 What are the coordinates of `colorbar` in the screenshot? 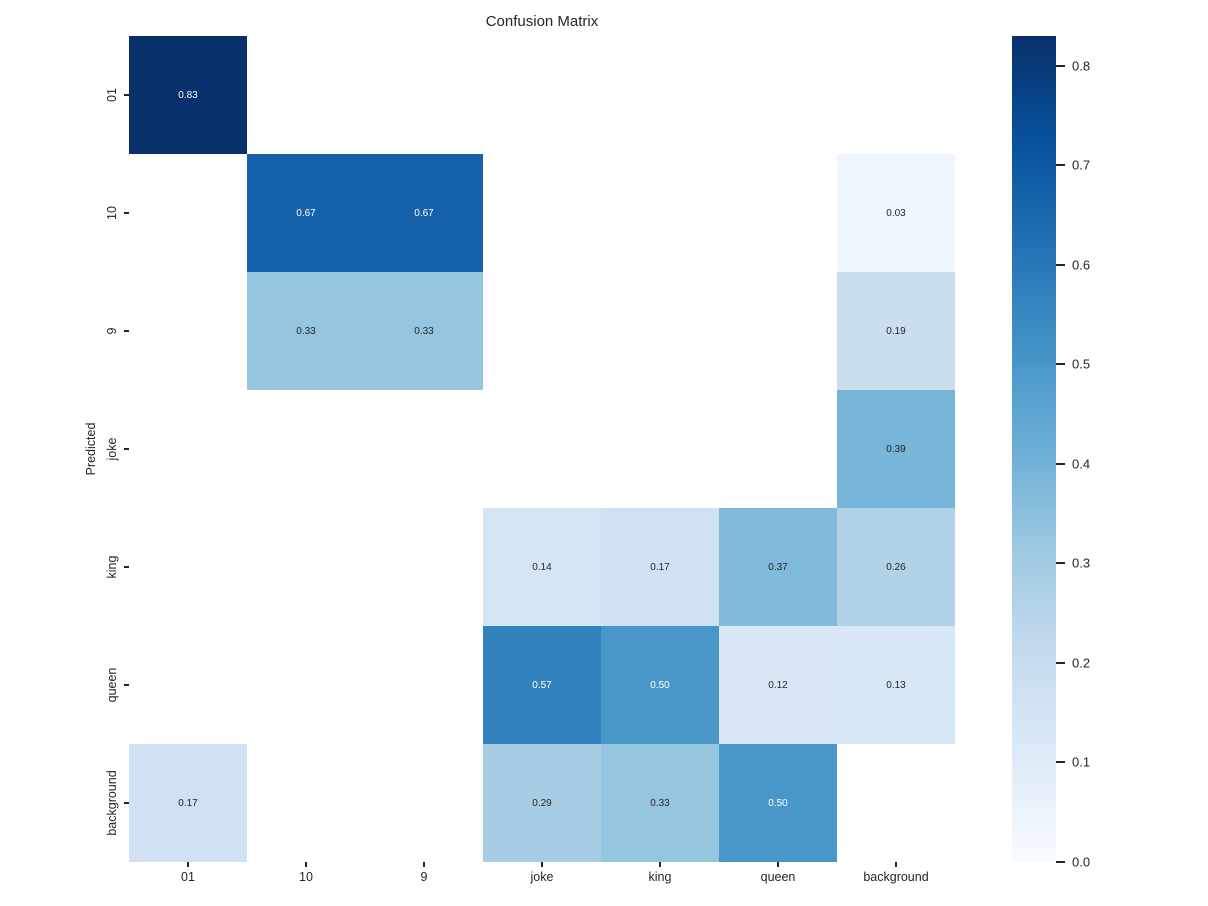 It's located at (1034, 449).